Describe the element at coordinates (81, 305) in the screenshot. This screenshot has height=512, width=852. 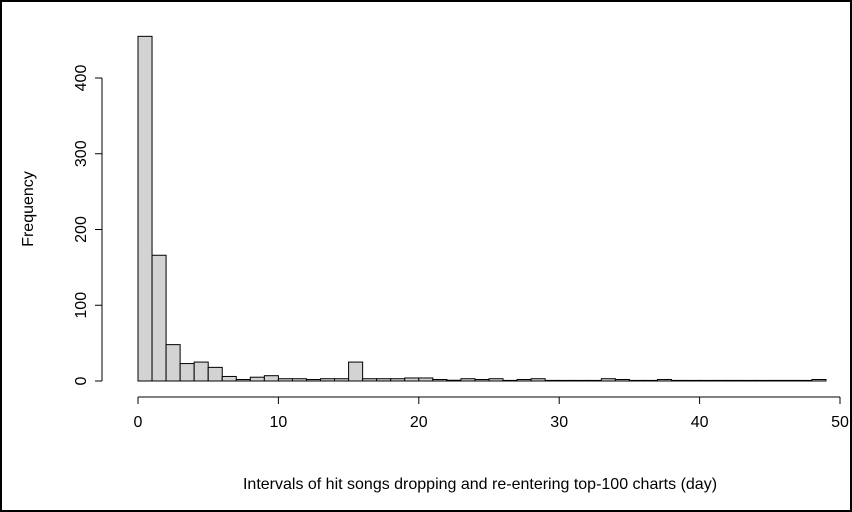
I see `y-tick-label: 100` at that location.